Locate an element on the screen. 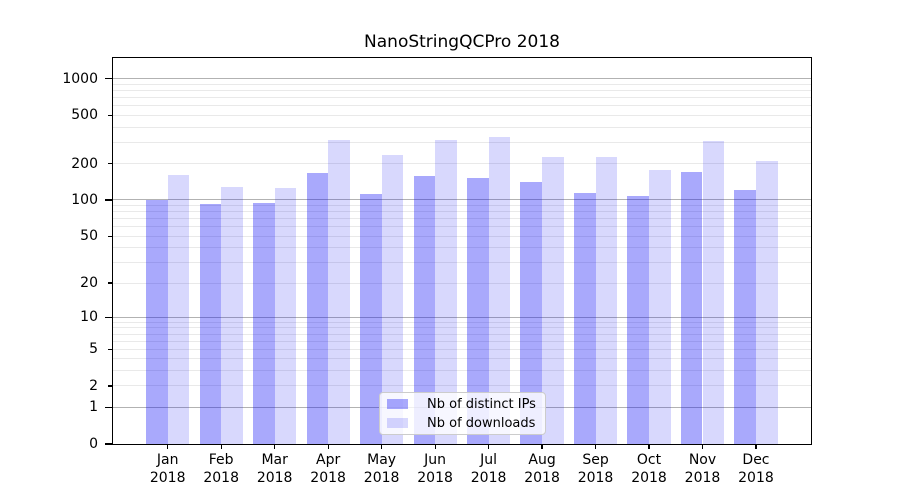  y-tick-label-50: 50 is located at coordinates (89, 236).